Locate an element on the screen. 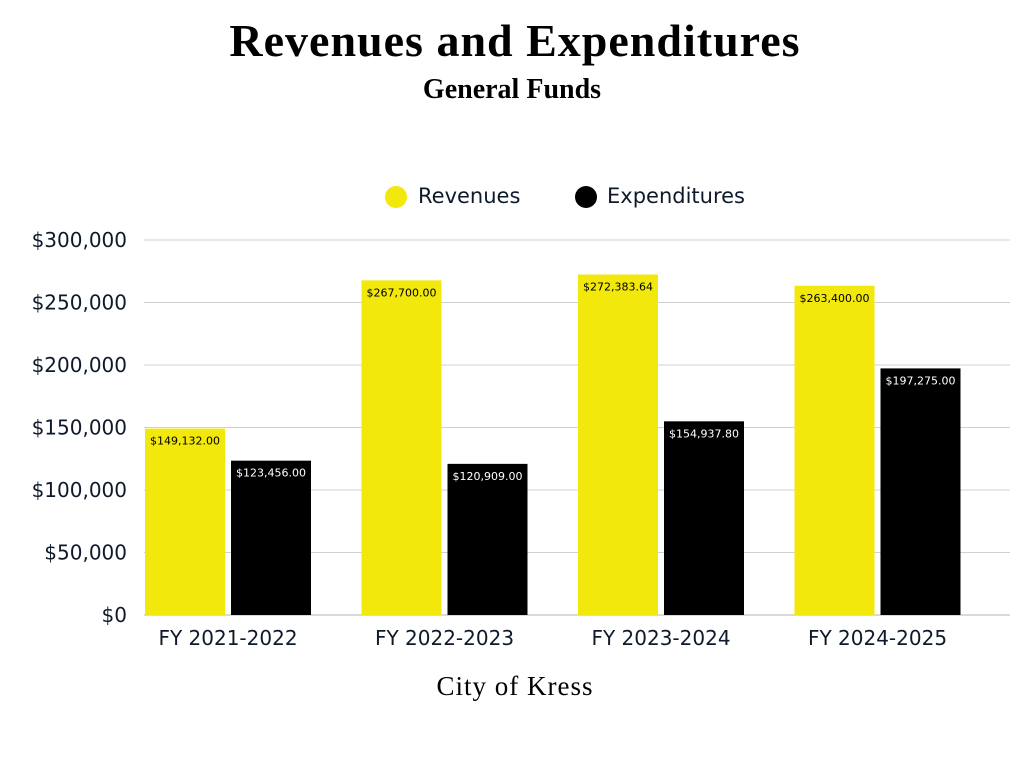 The image size is (1024, 768). footer-caption: City of Kress is located at coordinates (515, 686).